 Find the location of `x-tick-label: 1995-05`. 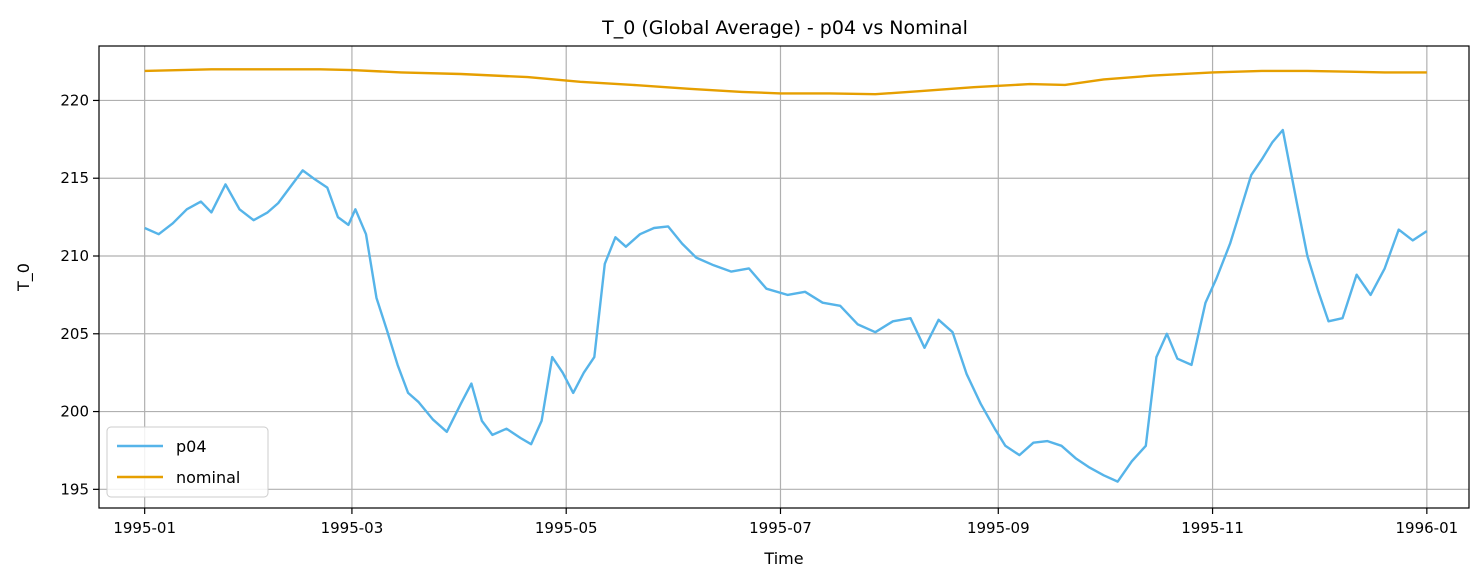

x-tick-label: 1995-05 is located at coordinates (566, 528).